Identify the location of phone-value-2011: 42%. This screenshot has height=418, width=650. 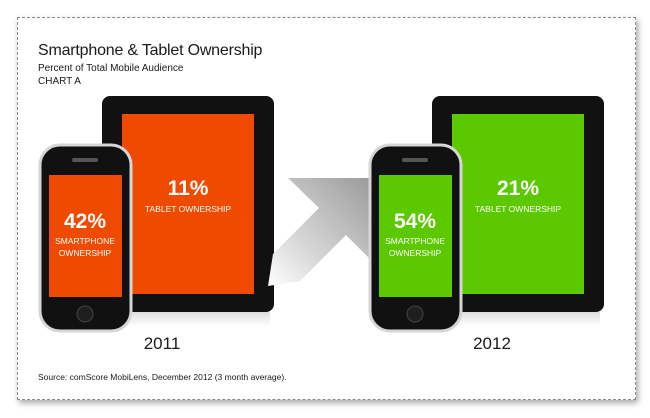
(85, 221).